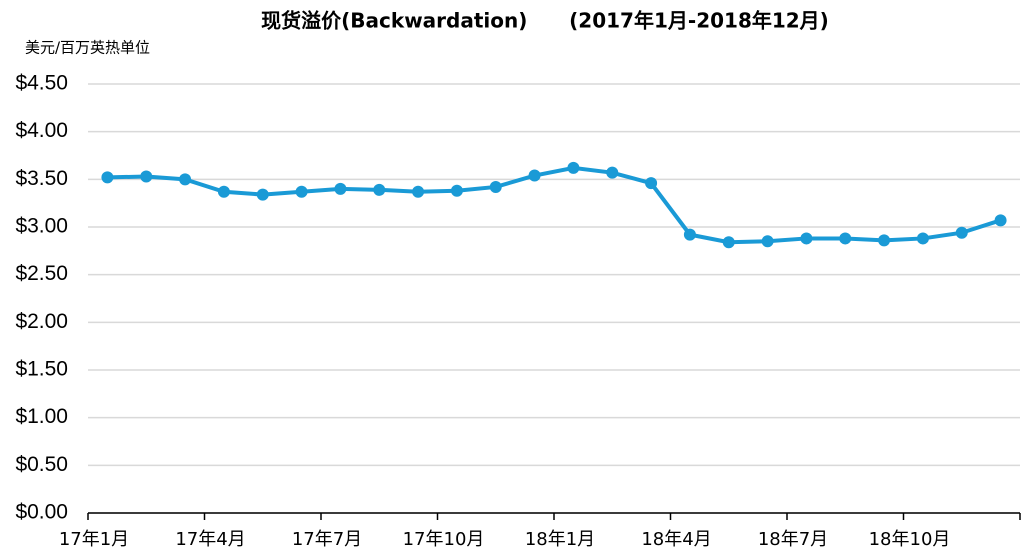 This screenshot has height=557, width=1025. What do you see at coordinates (554, 205) in the screenshot?
I see `line` at bounding box center [554, 205].